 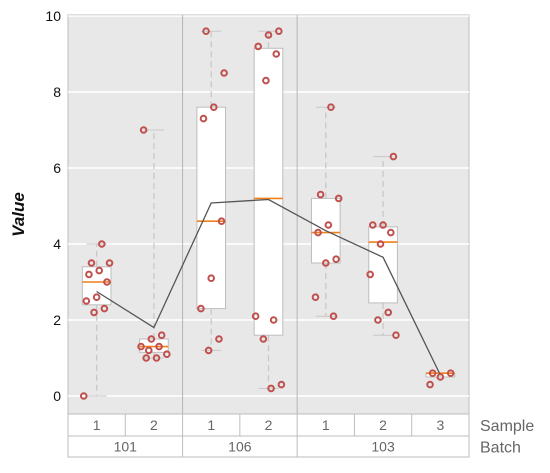 What do you see at coordinates (57, 168) in the screenshot?
I see `y-tick-label: 6` at bounding box center [57, 168].